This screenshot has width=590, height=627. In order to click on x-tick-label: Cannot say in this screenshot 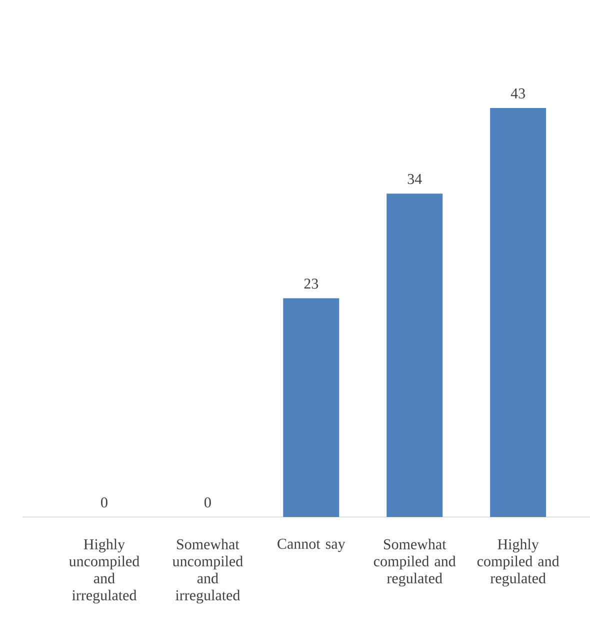, I will do `click(311, 545)`.